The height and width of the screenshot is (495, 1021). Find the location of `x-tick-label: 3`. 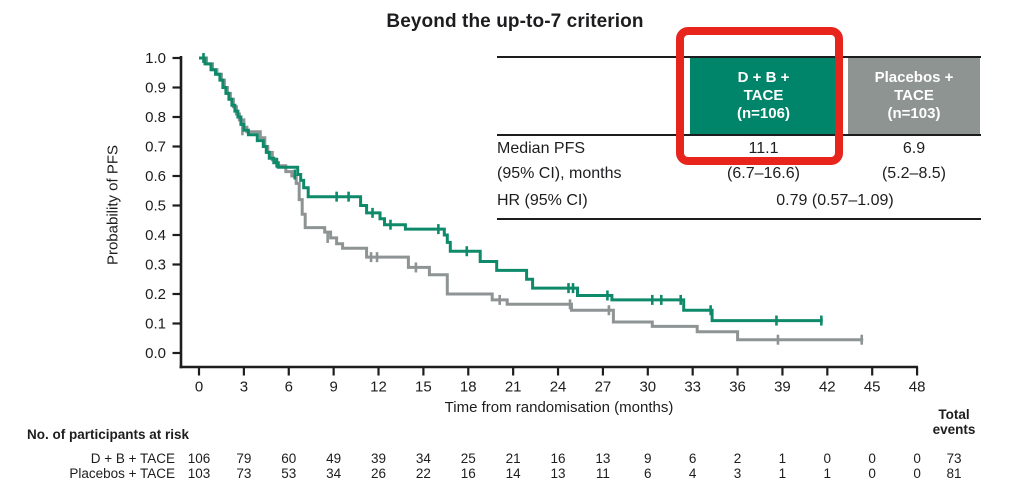

x-tick-label: 3 is located at coordinates (244, 387).